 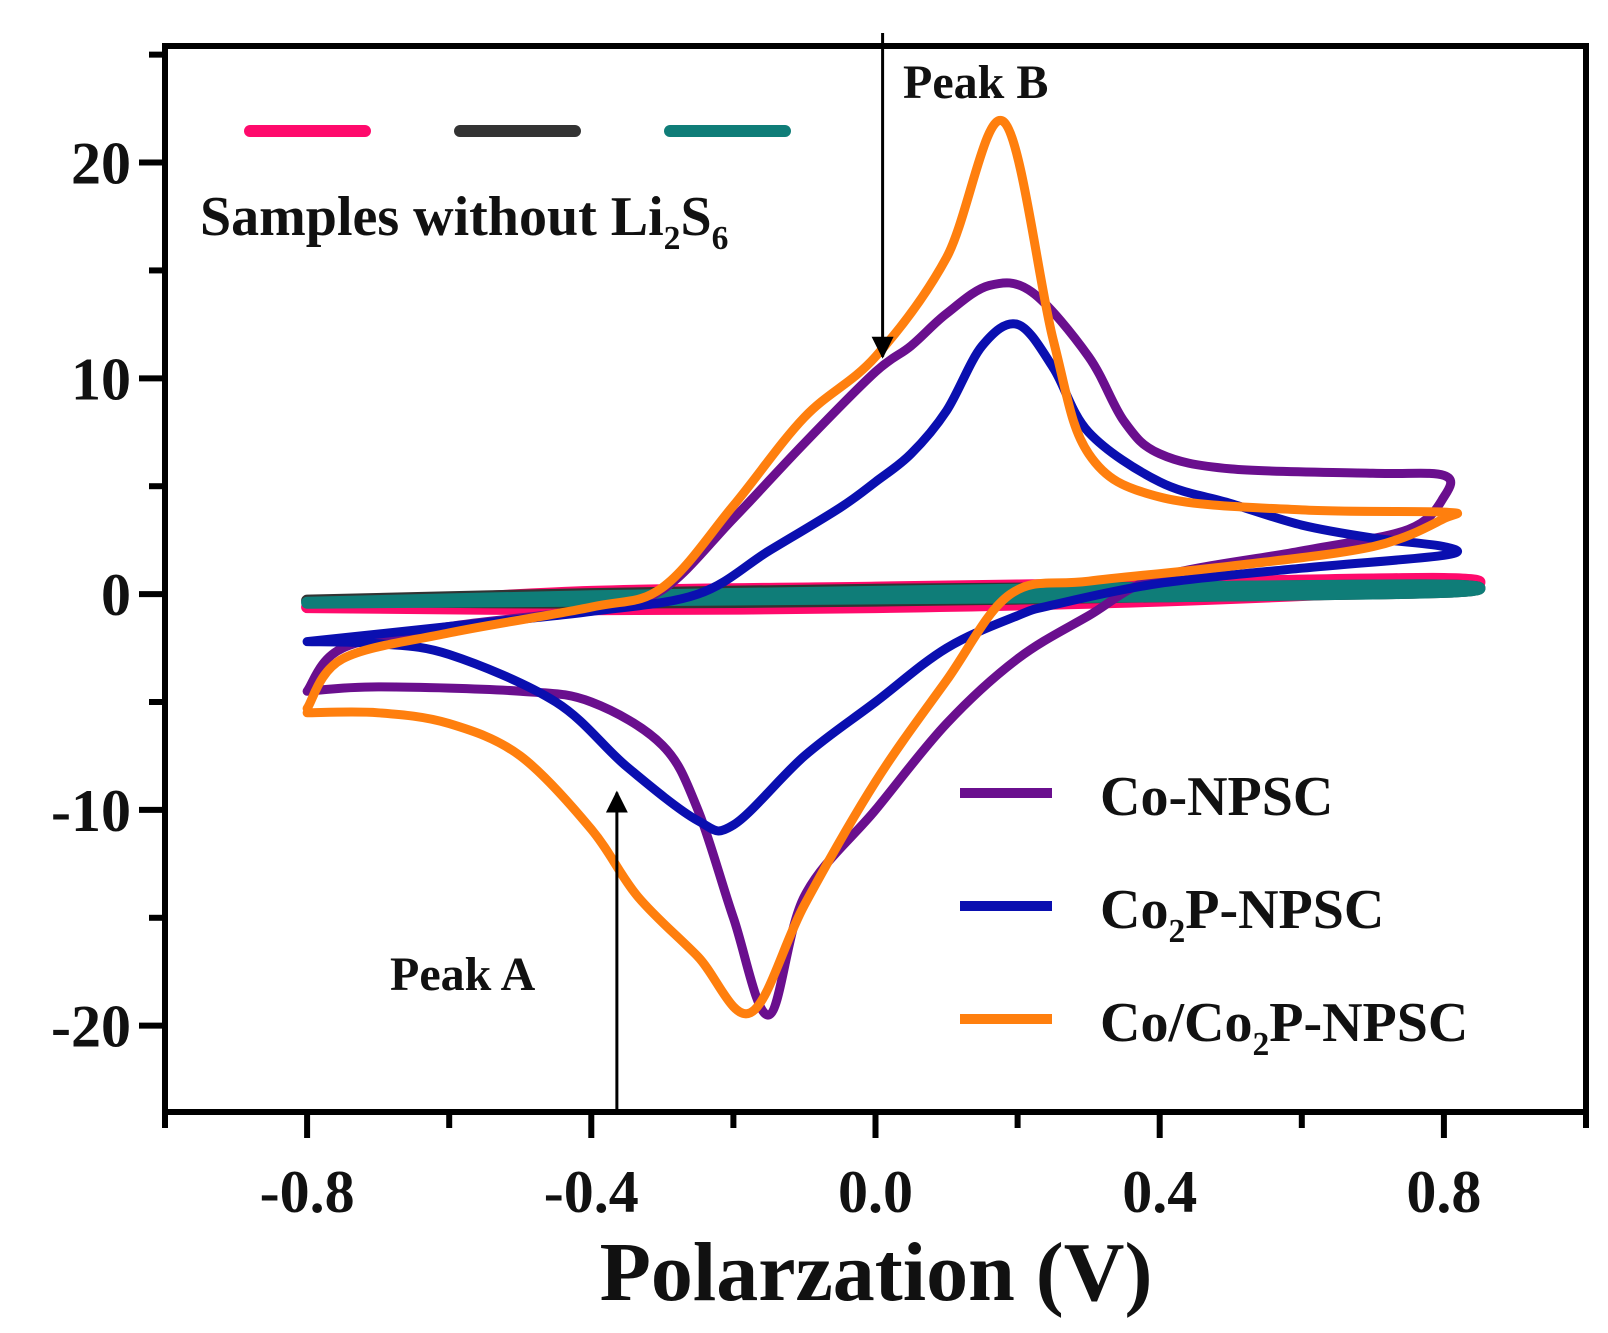 I want to click on legend-label: Co/Co2P-NPSC, so click(x=1284, y=1027).